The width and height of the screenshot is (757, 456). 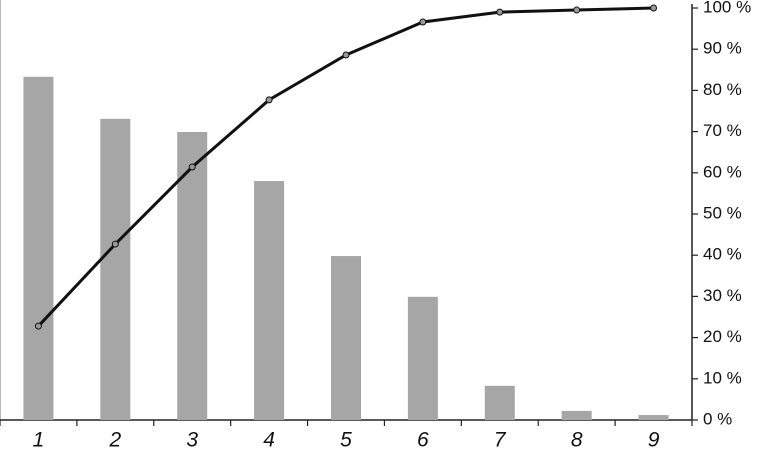 I want to click on y2-tick-label: 90 %, so click(x=722, y=48).